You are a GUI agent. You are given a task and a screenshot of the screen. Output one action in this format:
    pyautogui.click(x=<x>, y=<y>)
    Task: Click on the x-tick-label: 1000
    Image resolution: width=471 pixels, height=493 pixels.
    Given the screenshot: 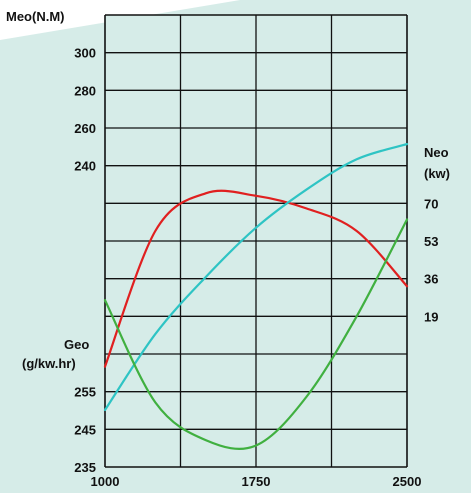 What is the action you would take?
    pyautogui.click(x=105, y=481)
    